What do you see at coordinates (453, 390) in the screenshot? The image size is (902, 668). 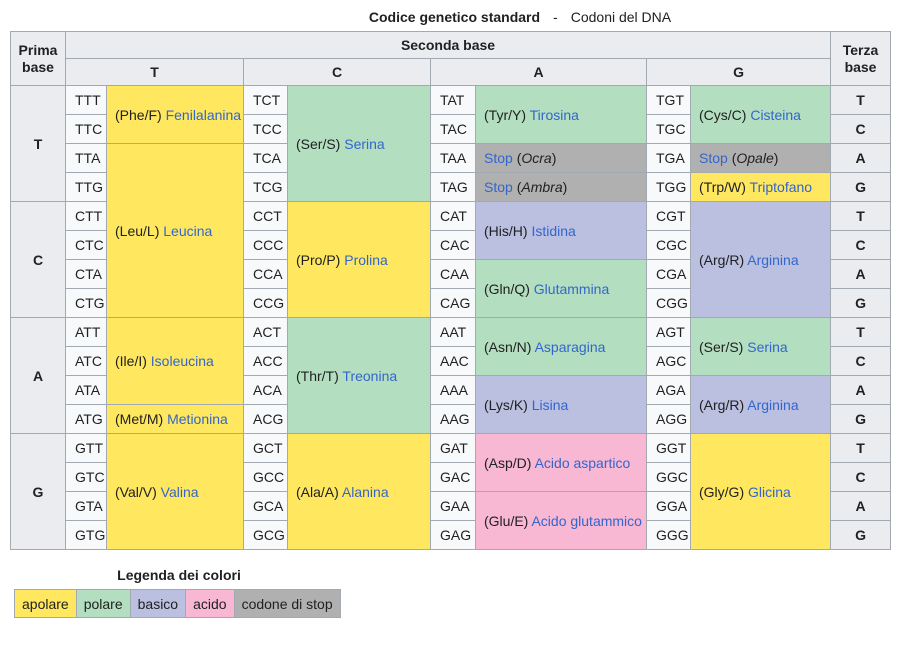 I see `codon-cell: AAA` at bounding box center [453, 390].